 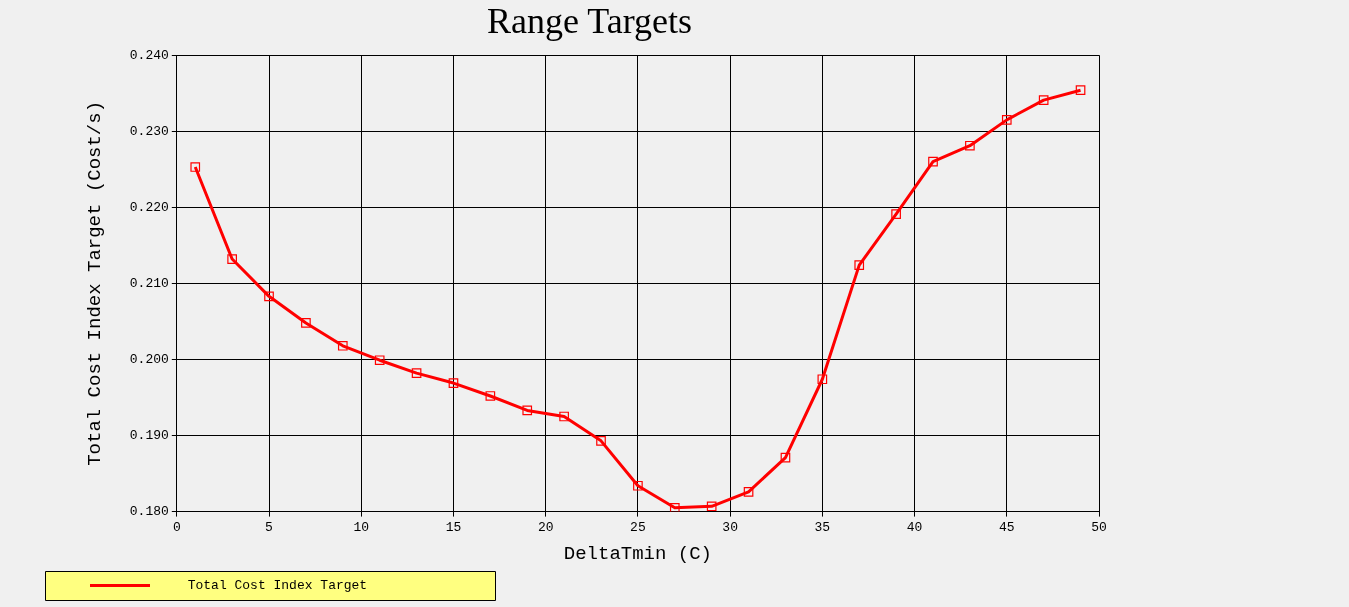 What do you see at coordinates (149, 207) in the screenshot?
I see `y-tick-label: 0.220` at bounding box center [149, 207].